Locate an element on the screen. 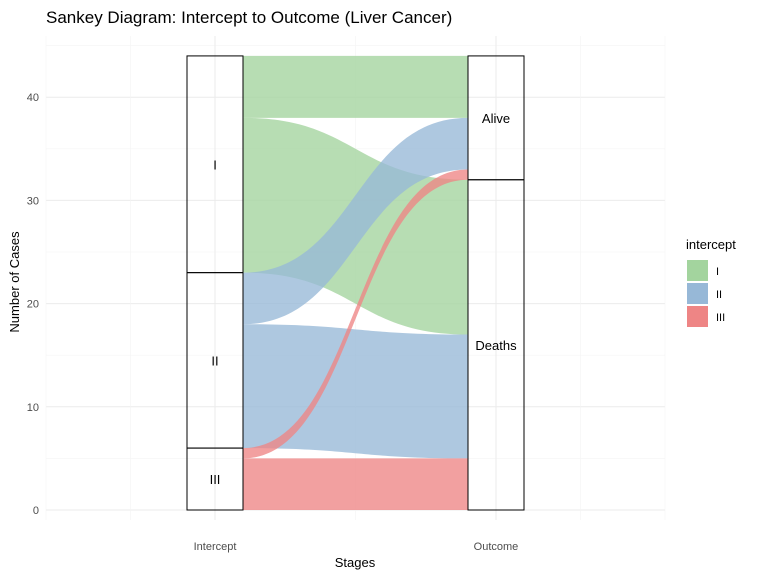  flow-iii-to-alive is located at coordinates (355, 314).